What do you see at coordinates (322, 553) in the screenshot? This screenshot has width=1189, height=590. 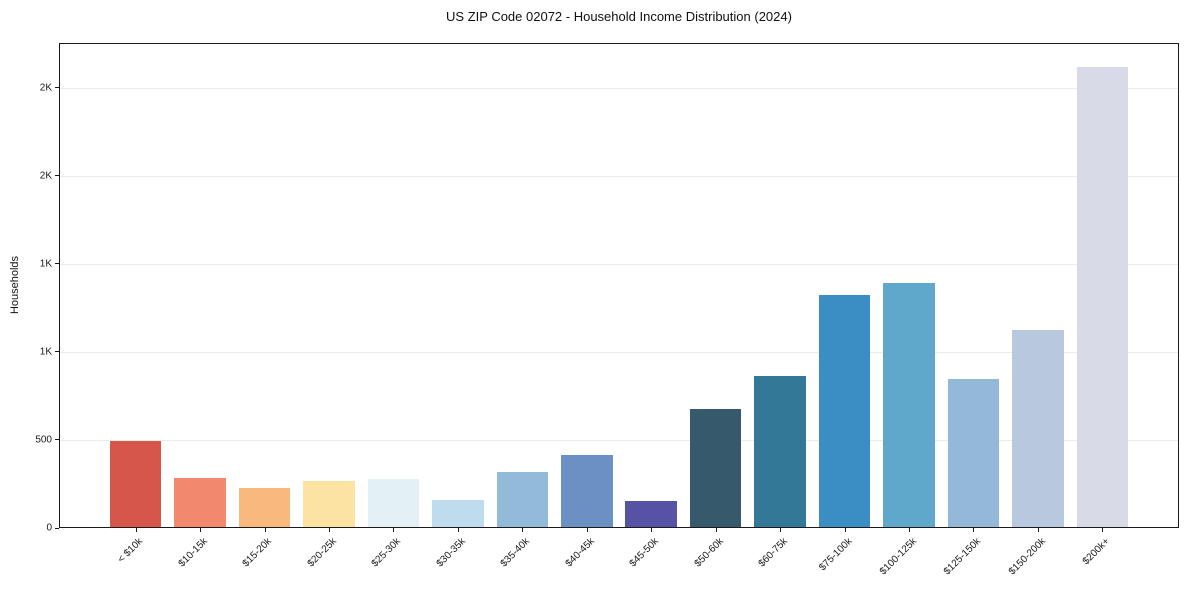 I see `x-tick-label: $20-25k` at bounding box center [322, 553].